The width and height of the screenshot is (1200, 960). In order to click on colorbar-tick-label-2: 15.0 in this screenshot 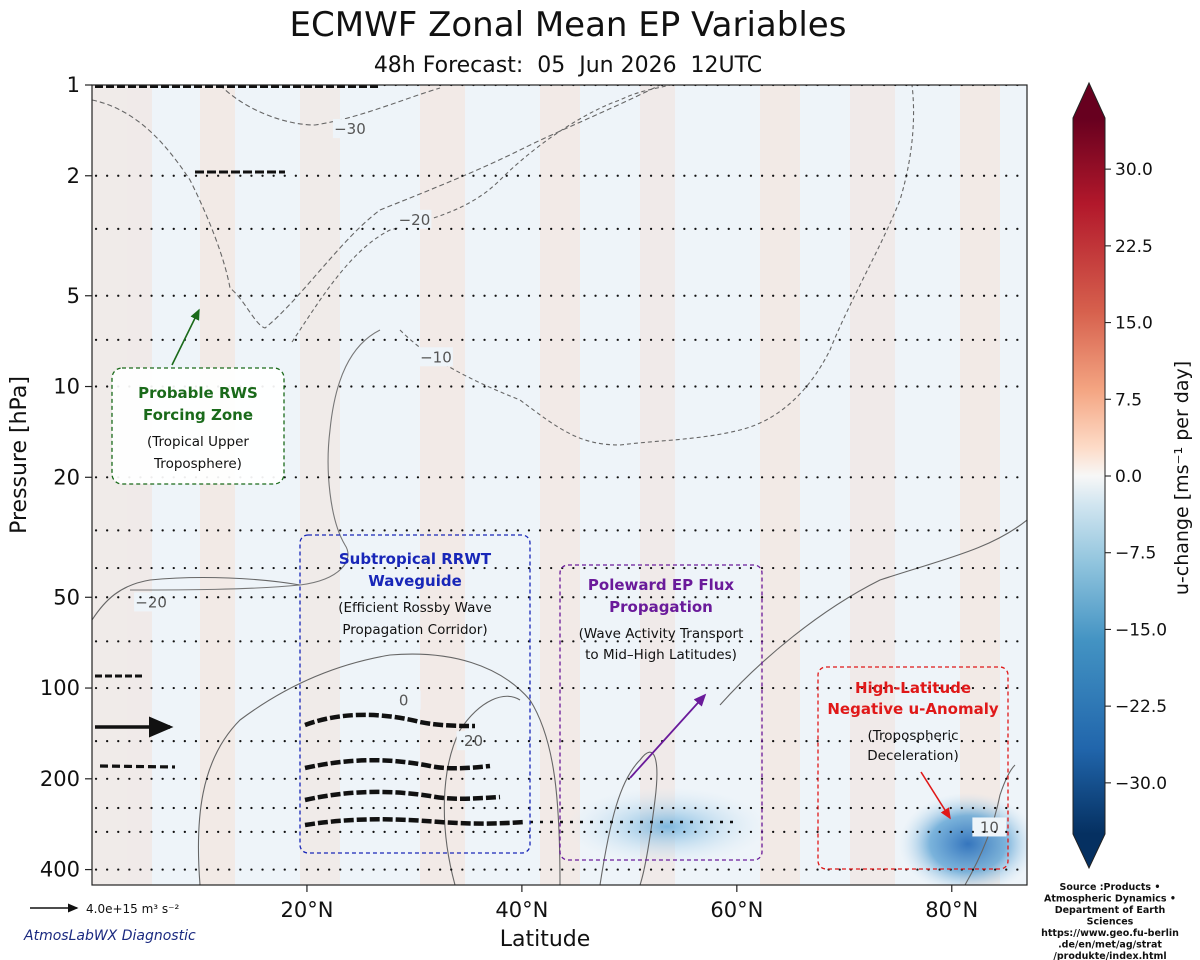, I will do `click(1134, 324)`.